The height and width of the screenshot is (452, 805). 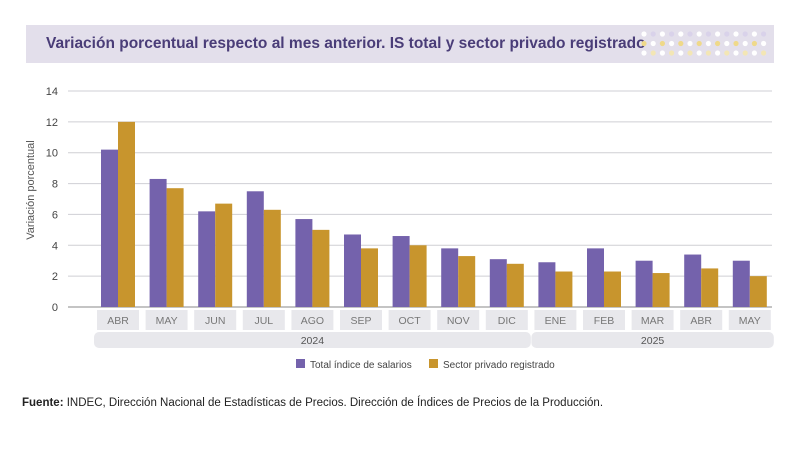 I want to click on y-tick-label: 10, so click(x=52, y=154).